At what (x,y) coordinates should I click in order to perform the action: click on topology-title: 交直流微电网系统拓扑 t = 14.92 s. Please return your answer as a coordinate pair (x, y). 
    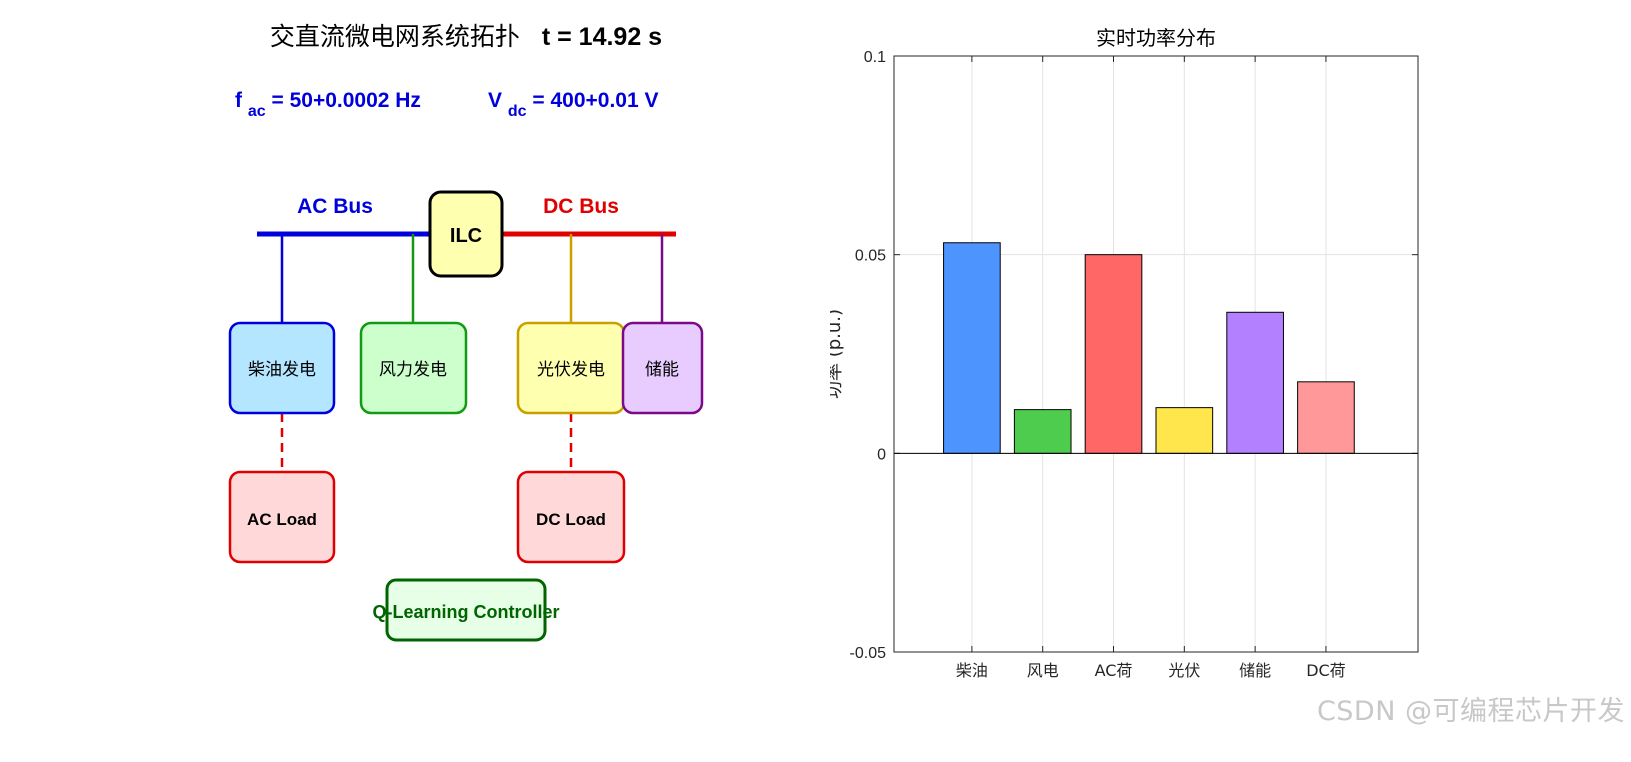
    Looking at the image, I should click on (466, 36).